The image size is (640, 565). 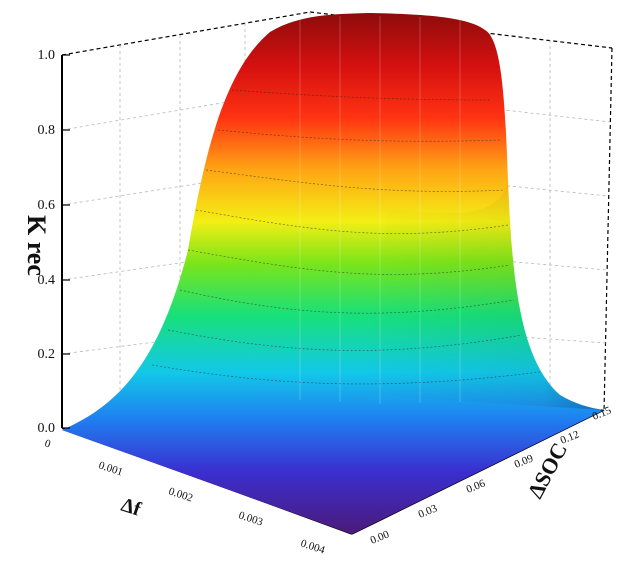 I want to click on right-vertical-edge, so click(x=608, y=230).